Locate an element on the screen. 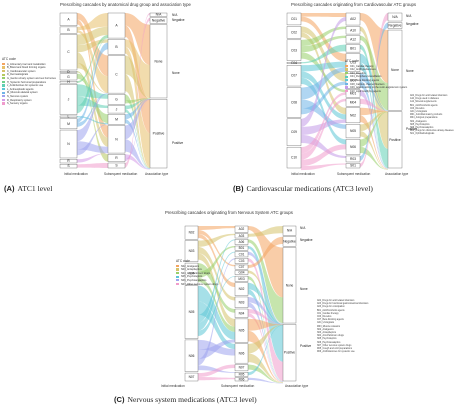  node-label: Negative is located at coordinates (289, 241).